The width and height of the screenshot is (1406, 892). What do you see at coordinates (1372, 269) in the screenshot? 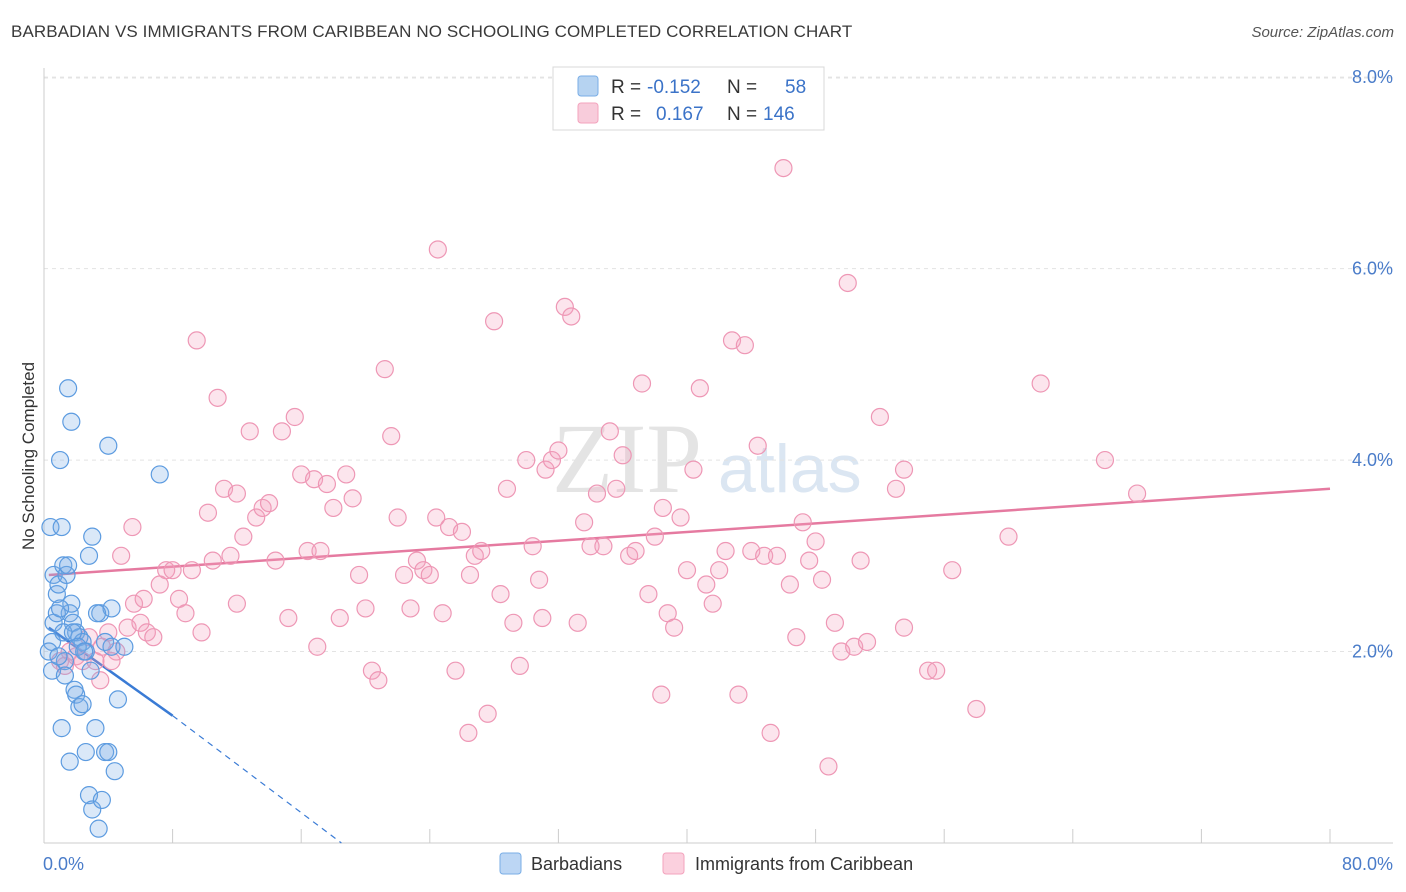
I see `y-tick-label-6: 6.0%` at bounding box center [1372, 269].